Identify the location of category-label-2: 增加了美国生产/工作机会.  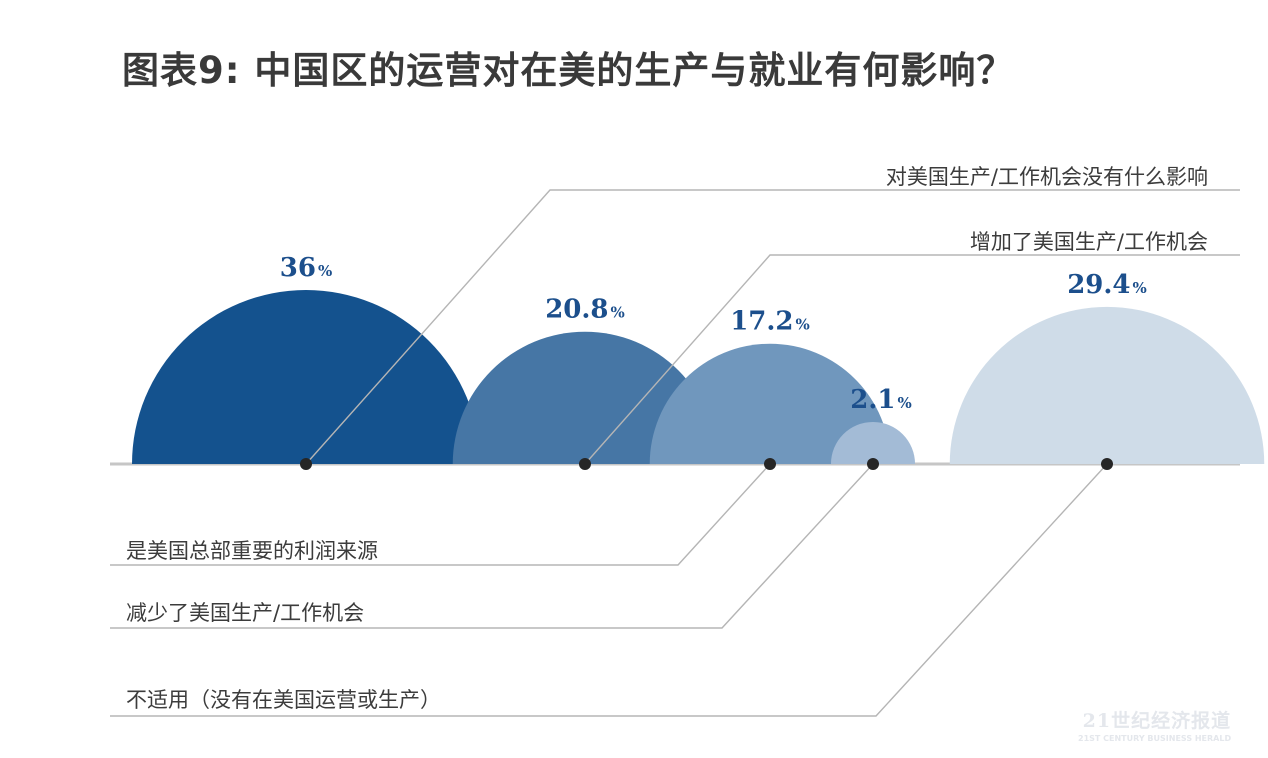
(1089, 242).